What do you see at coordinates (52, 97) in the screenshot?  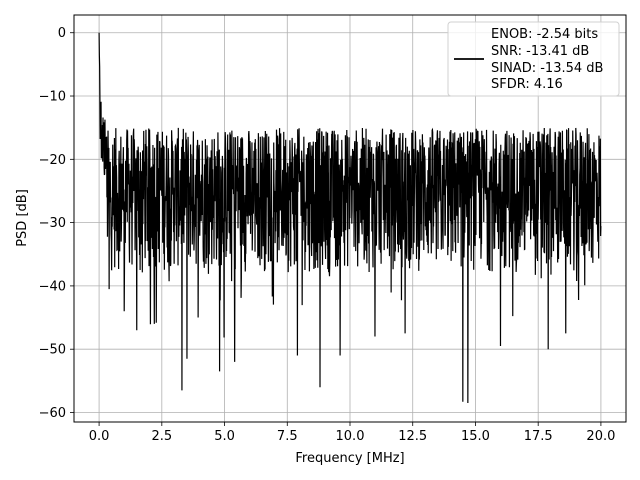 I see `y-tick-label: −10` at bounding box center [52, 97].